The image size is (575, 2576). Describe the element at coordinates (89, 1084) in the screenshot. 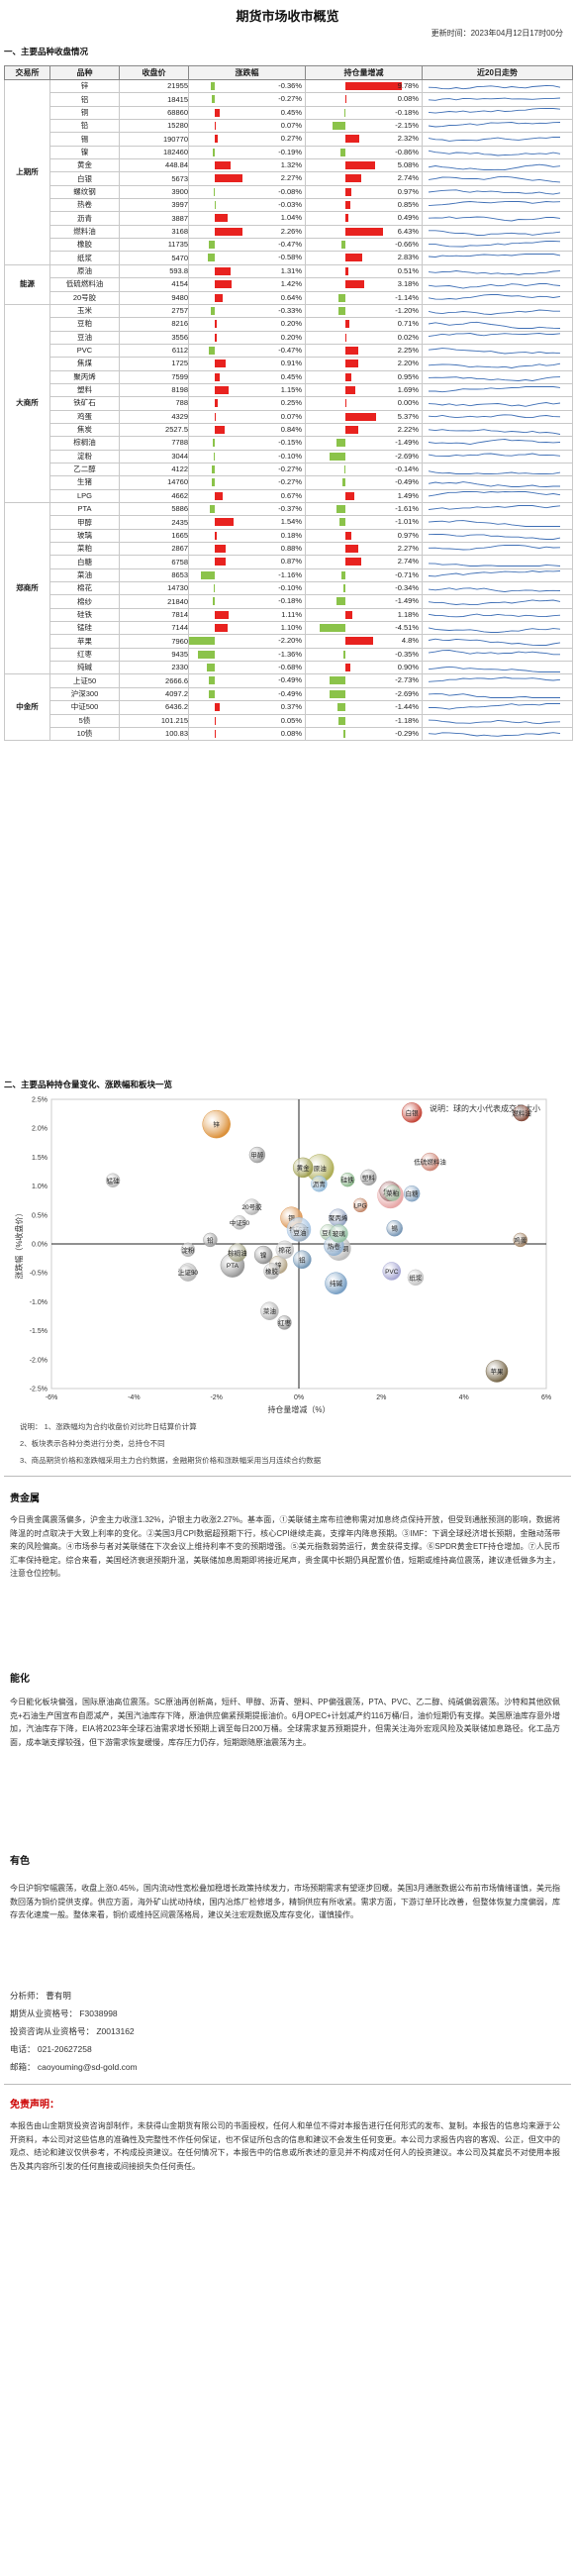

I see `section-title-2: 二、主要品种持仓量变化、涨跌幅和板块一览` at that location.